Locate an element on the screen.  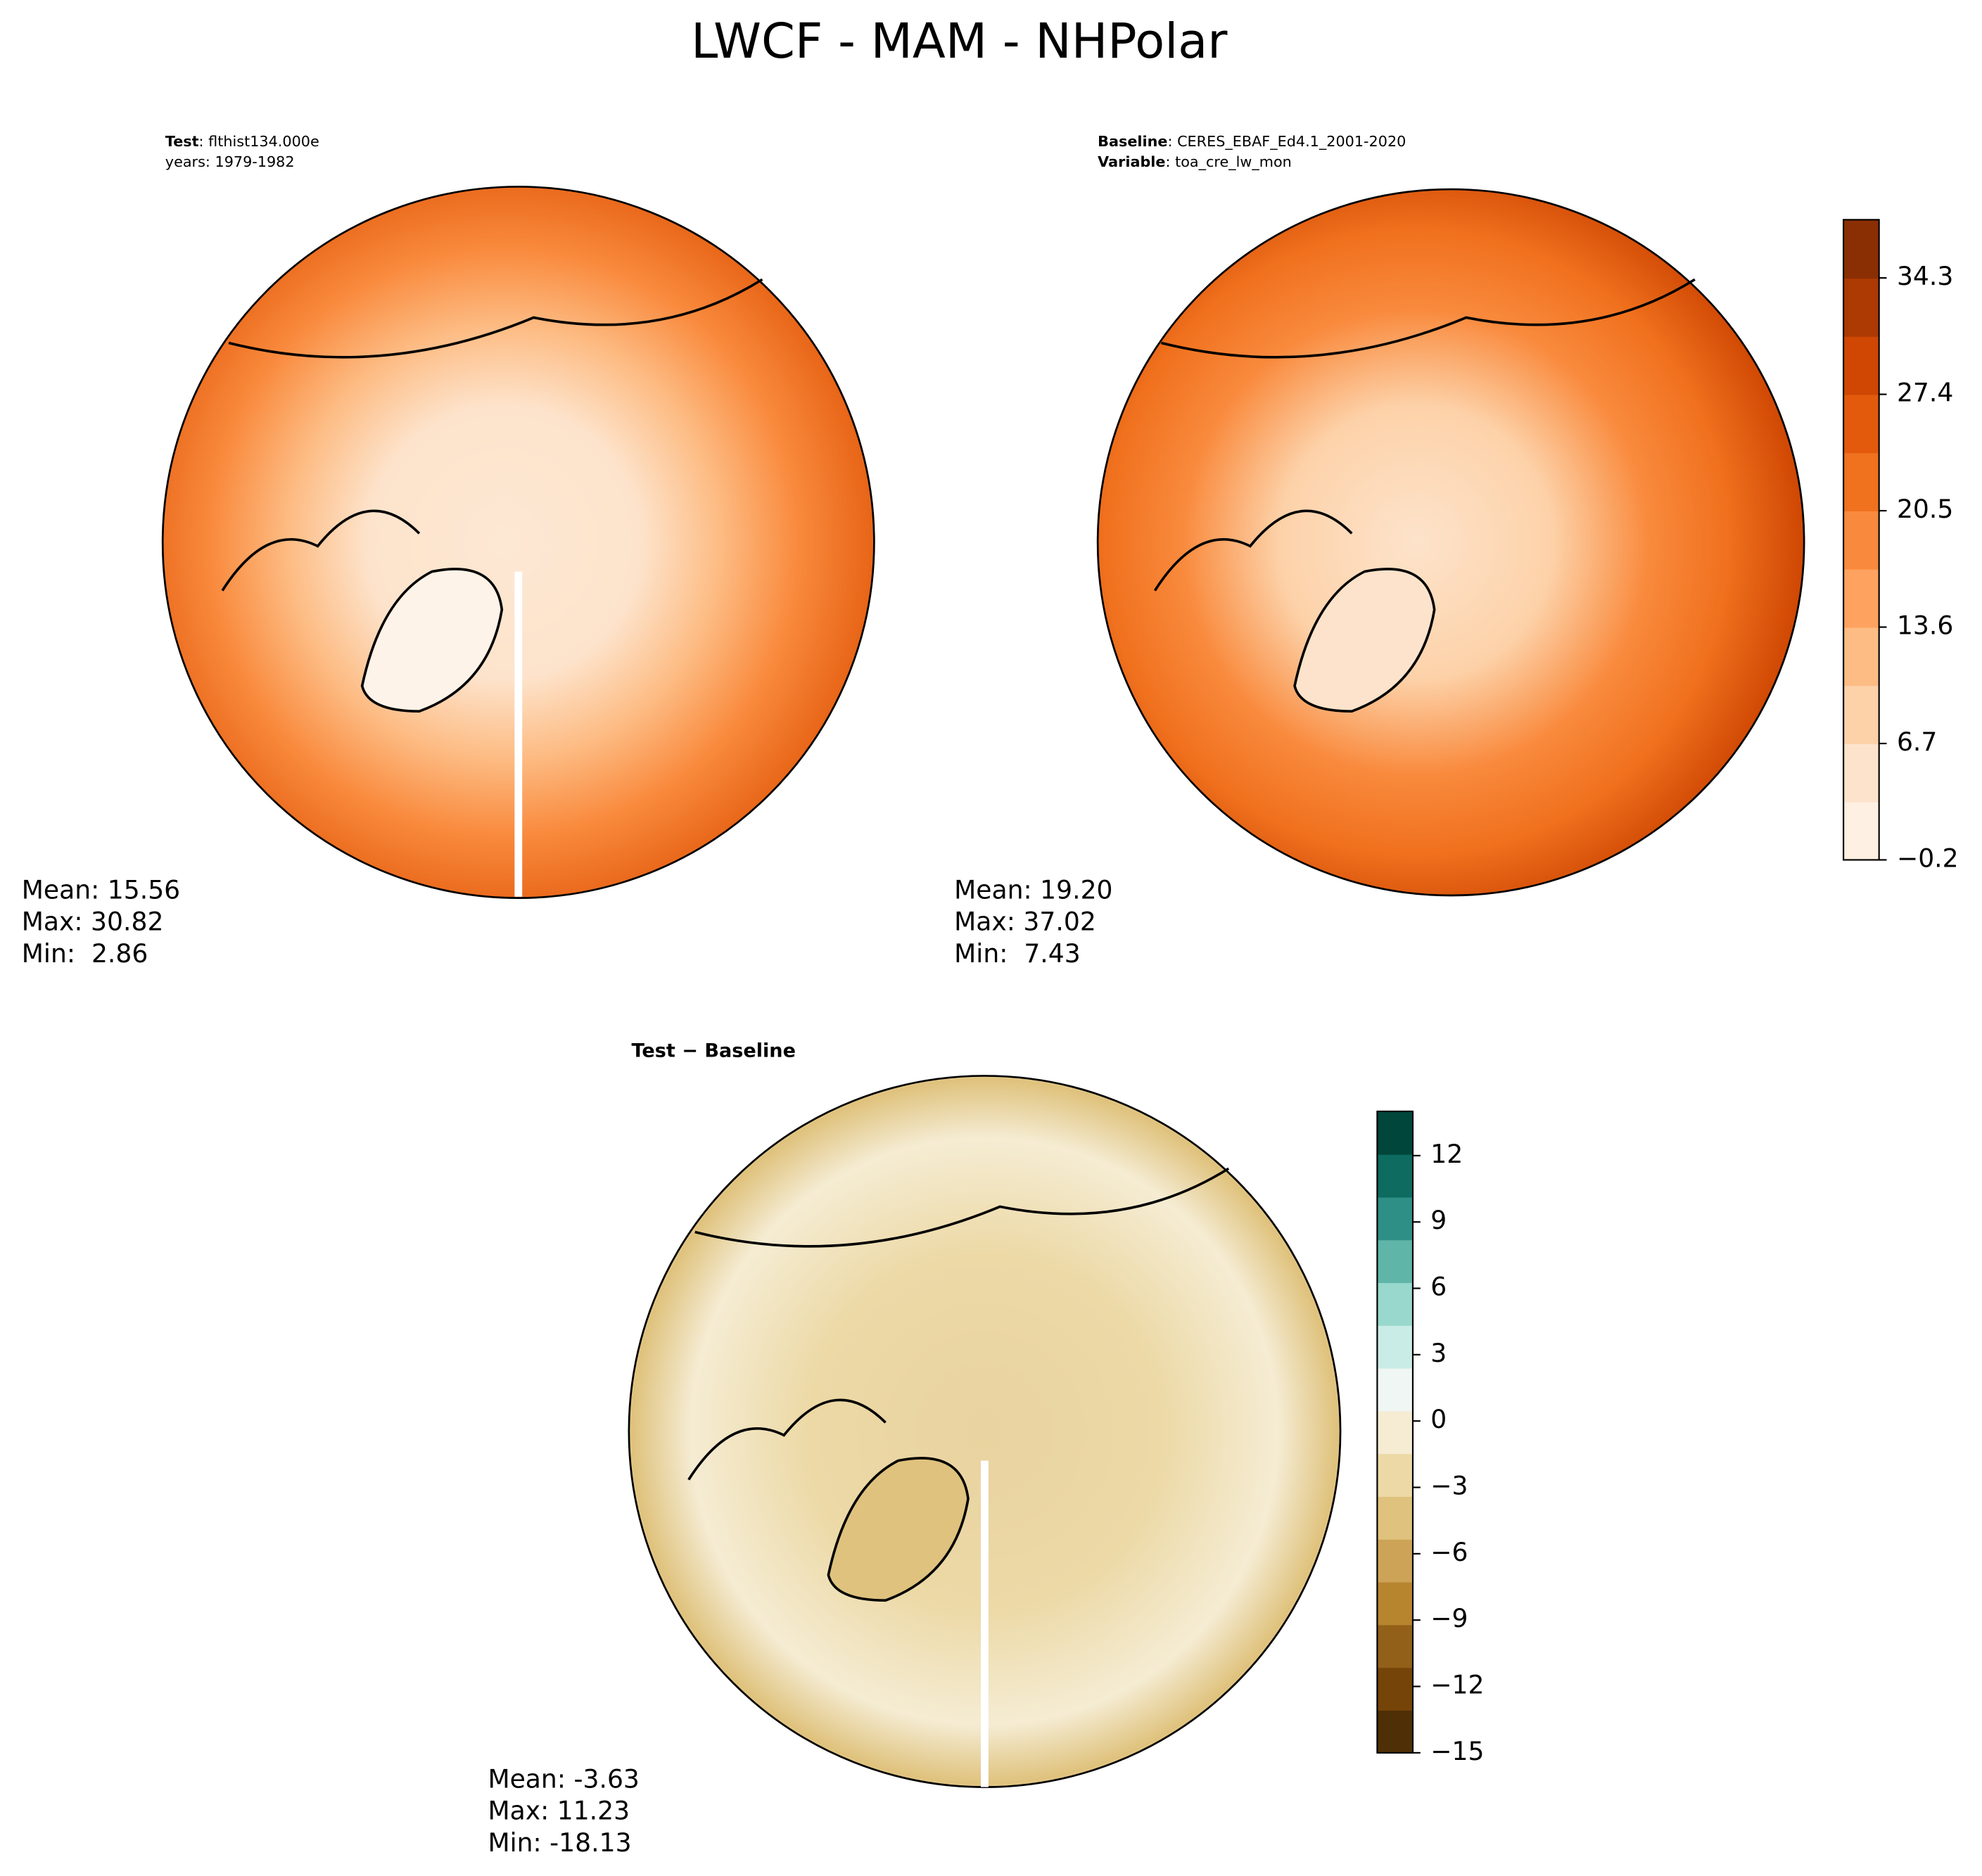
figure-title: LWCF - MAM - NHPolar is located at coordinates (959, 41).